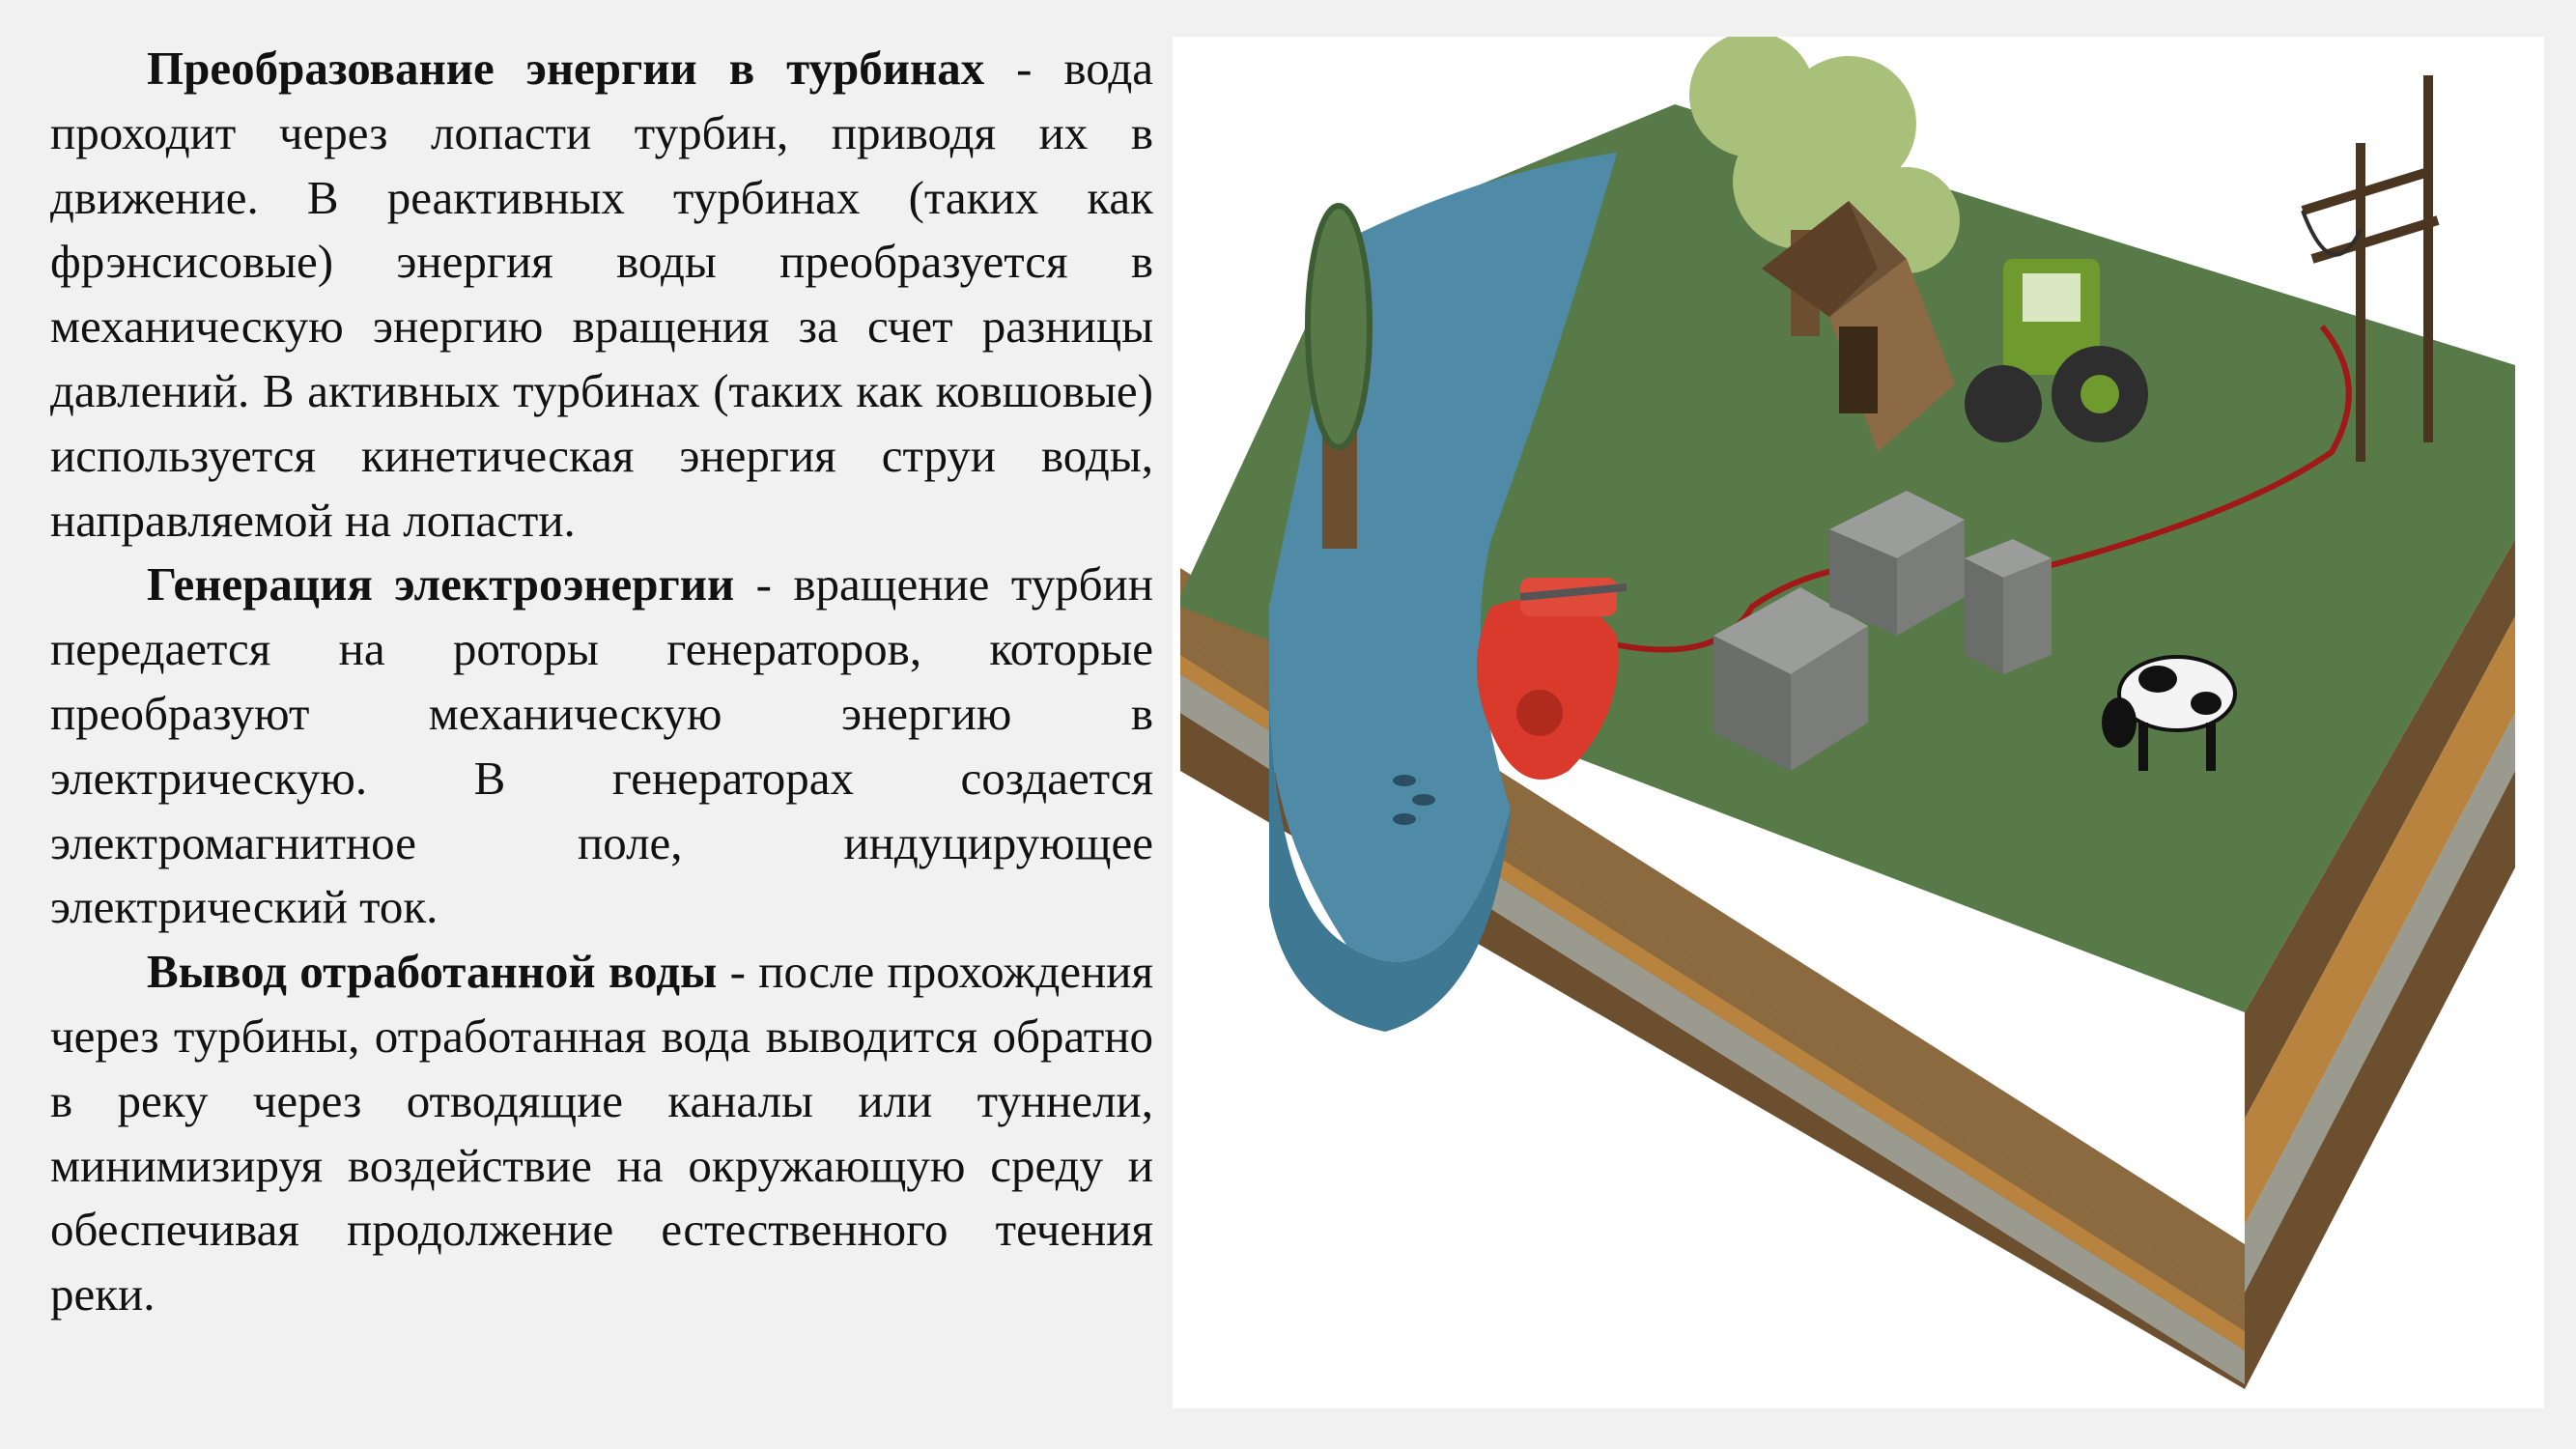 This screenshot has width=2576, height=1449. What do you see at coordinates (1552, 679) in the screenshot?
I see `turbine-icon` at bounding box center [1552, 679].